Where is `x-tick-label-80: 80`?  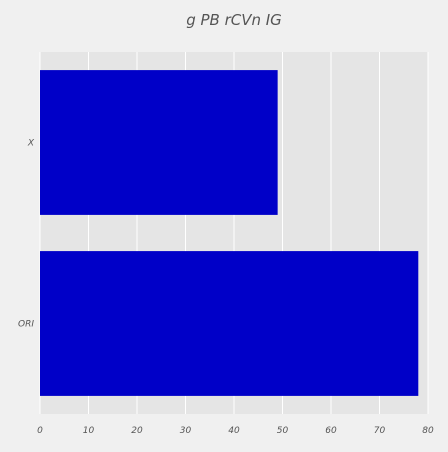
x-tick-label-80: 80 is located at coordinates (428, 431).